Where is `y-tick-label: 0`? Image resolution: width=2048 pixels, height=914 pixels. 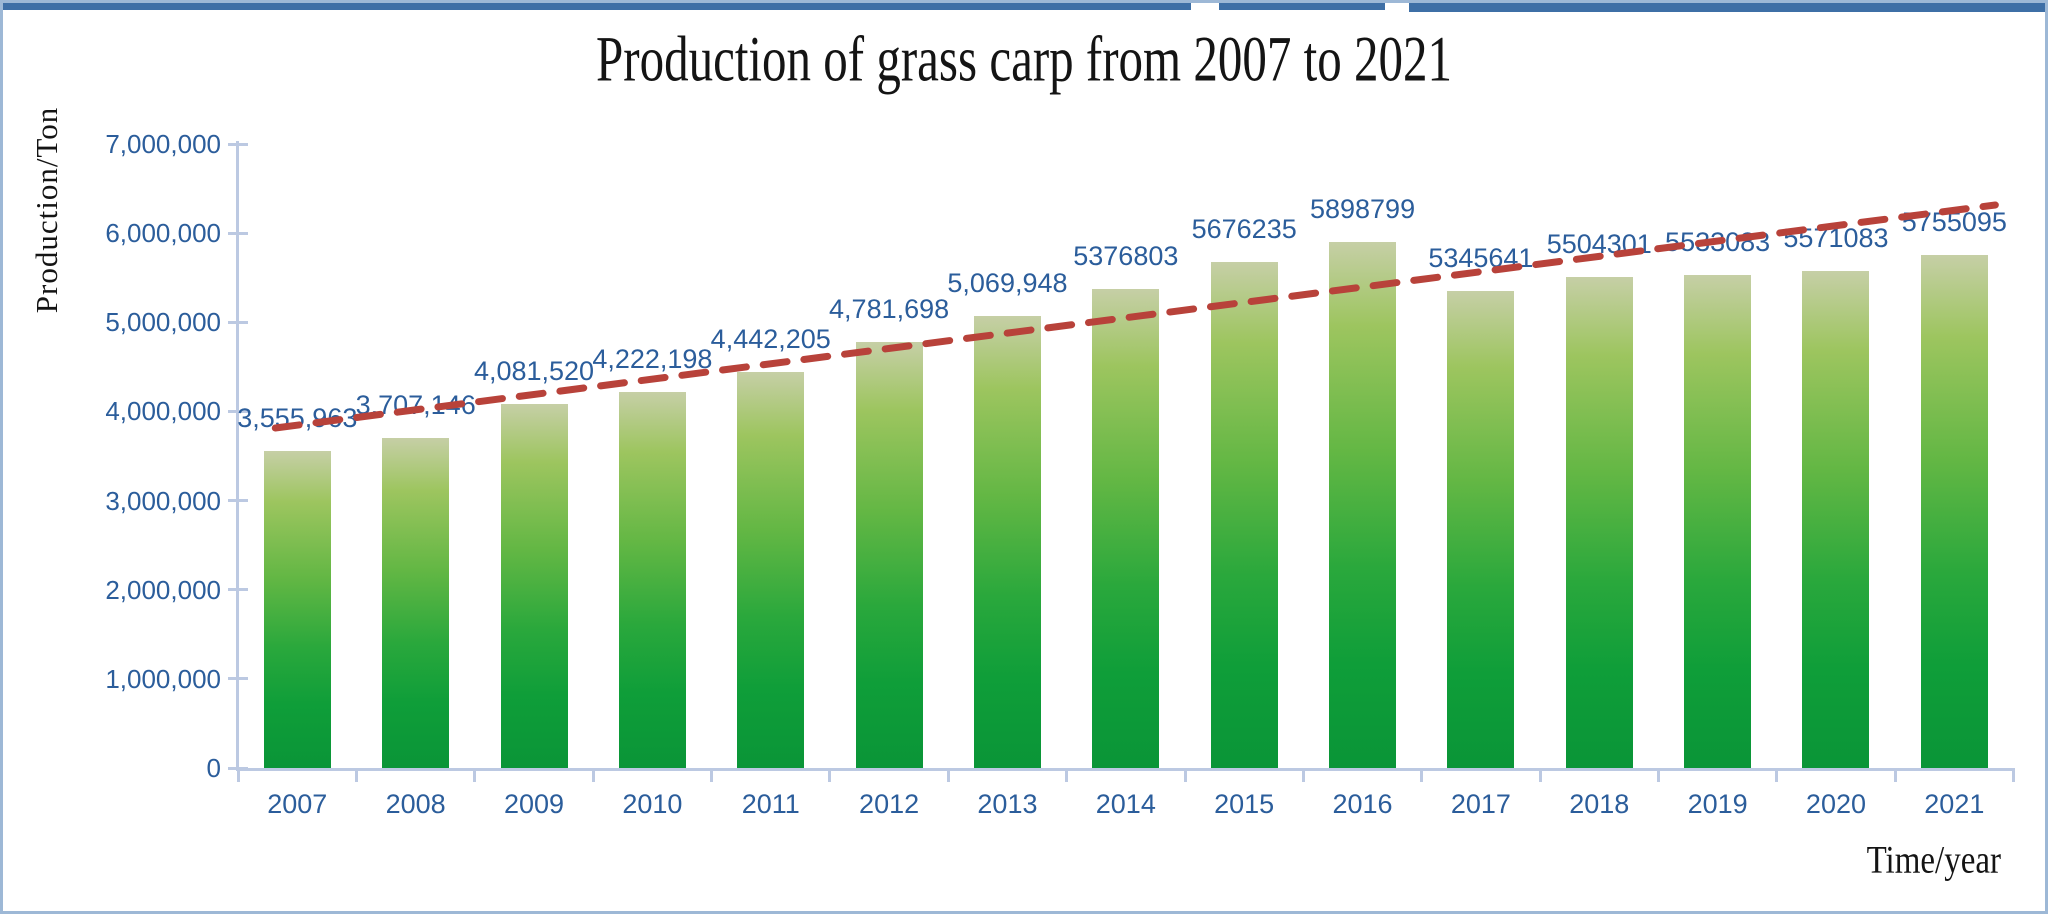
y-tick-label: 0 is located at coordinates (213, 768).